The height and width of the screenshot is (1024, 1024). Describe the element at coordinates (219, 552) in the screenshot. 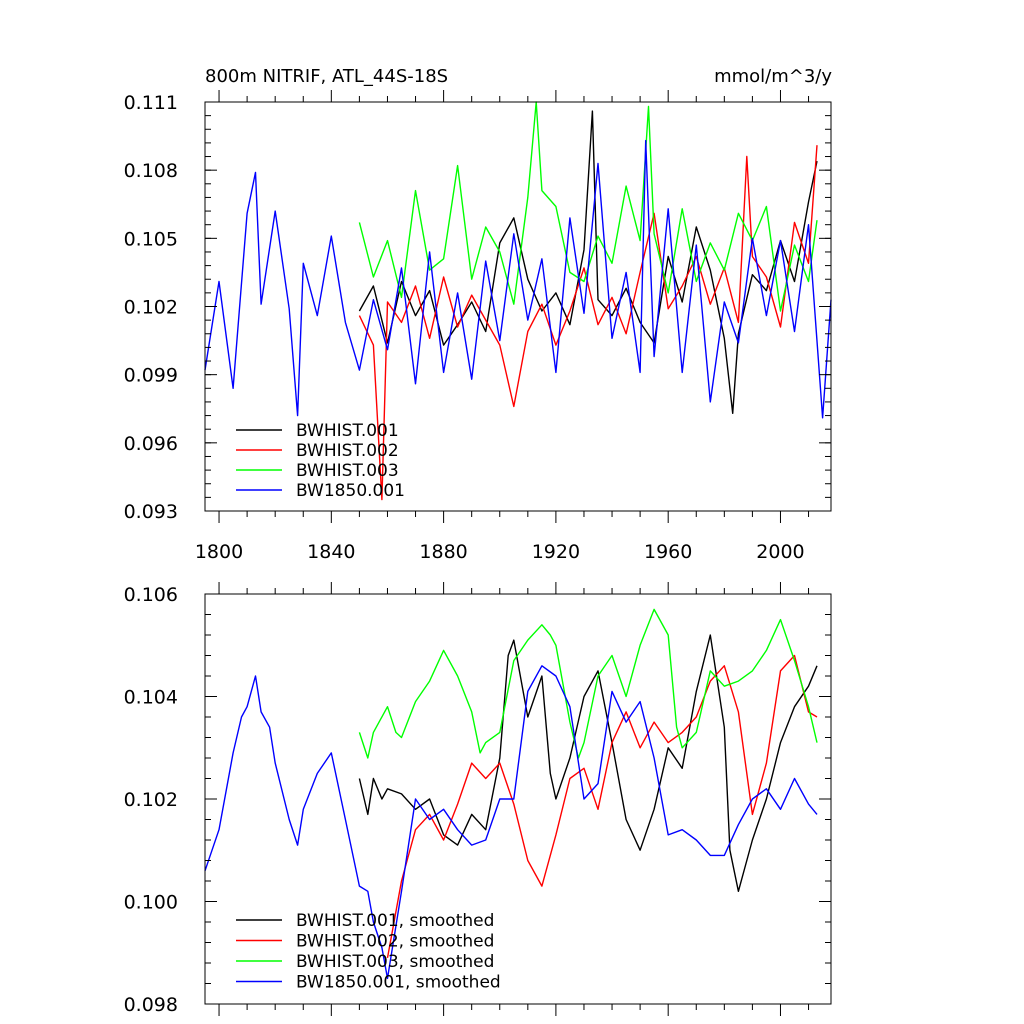

I see `x-tick-label: 1800` at that location.